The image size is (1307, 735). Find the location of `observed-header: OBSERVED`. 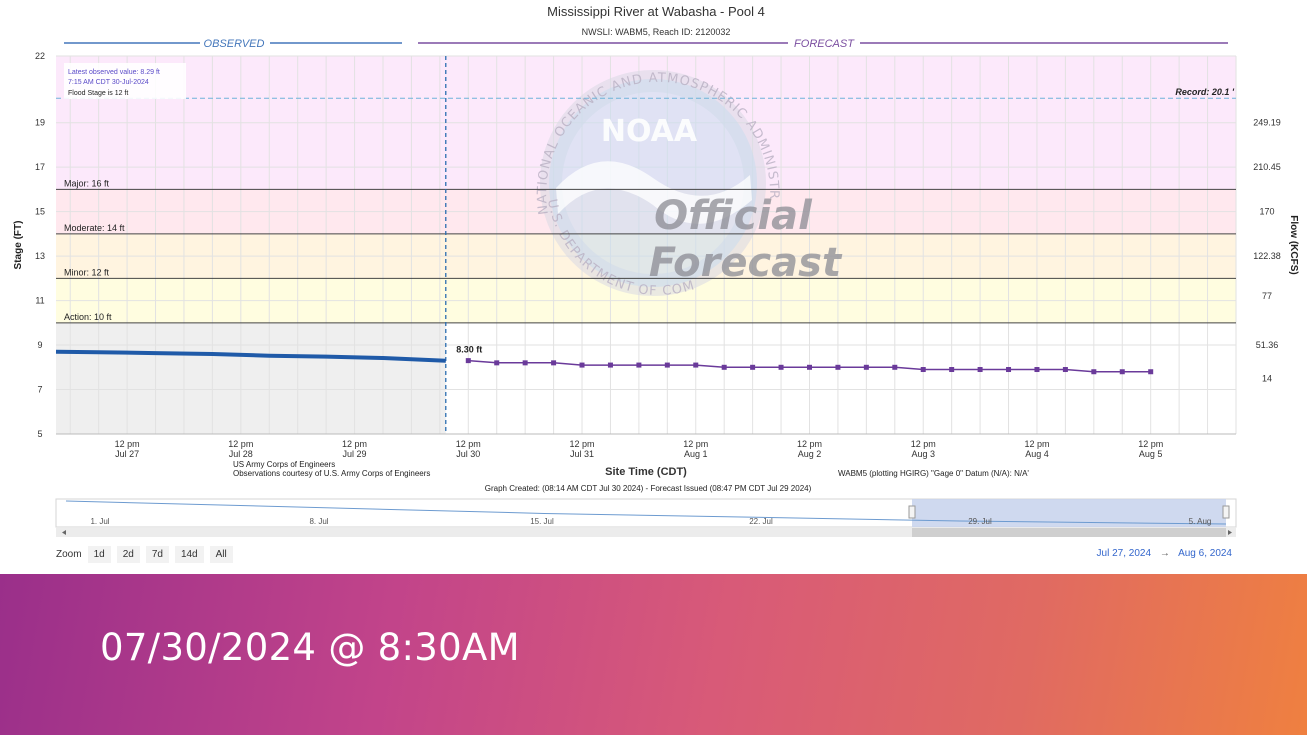

observed-header: OBSERVED is located at coordinates (234, 44).